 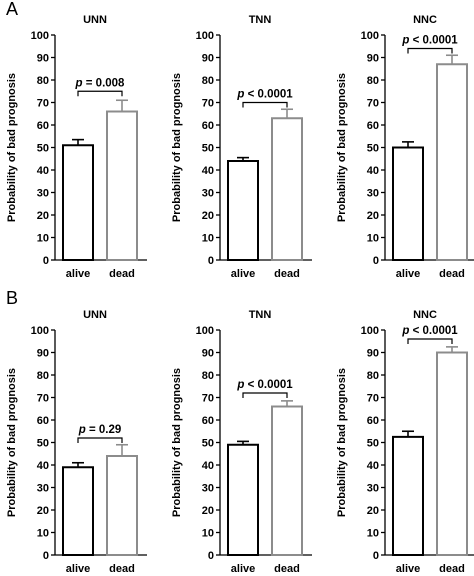 What do you see at coordinates (425, 315) in the screenshot?
I see `chart-title: NNC` at bounding box center [425, 315].